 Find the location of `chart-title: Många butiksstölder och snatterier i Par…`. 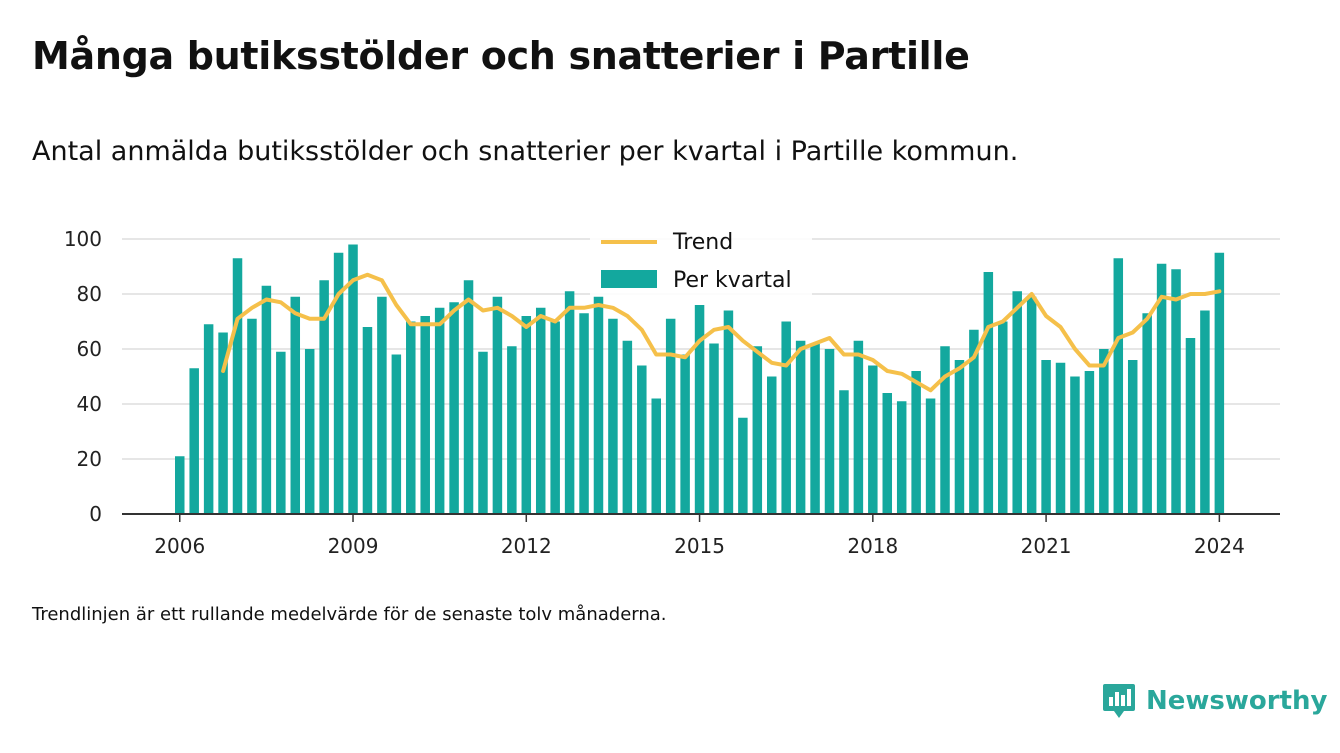

chart-title: Många butiksstölder och snatterier i Par… is located at coordinates (501, 56).